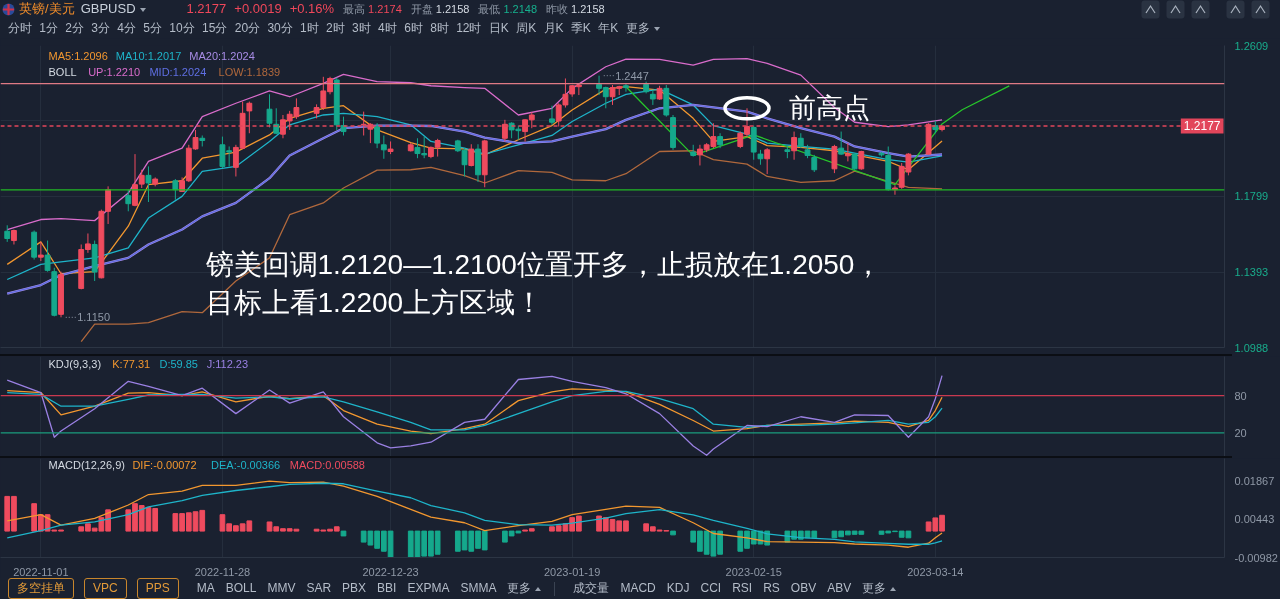 This screenshot has height=599, width=1280. I want to click on text: 成交量, so click(591, 588).